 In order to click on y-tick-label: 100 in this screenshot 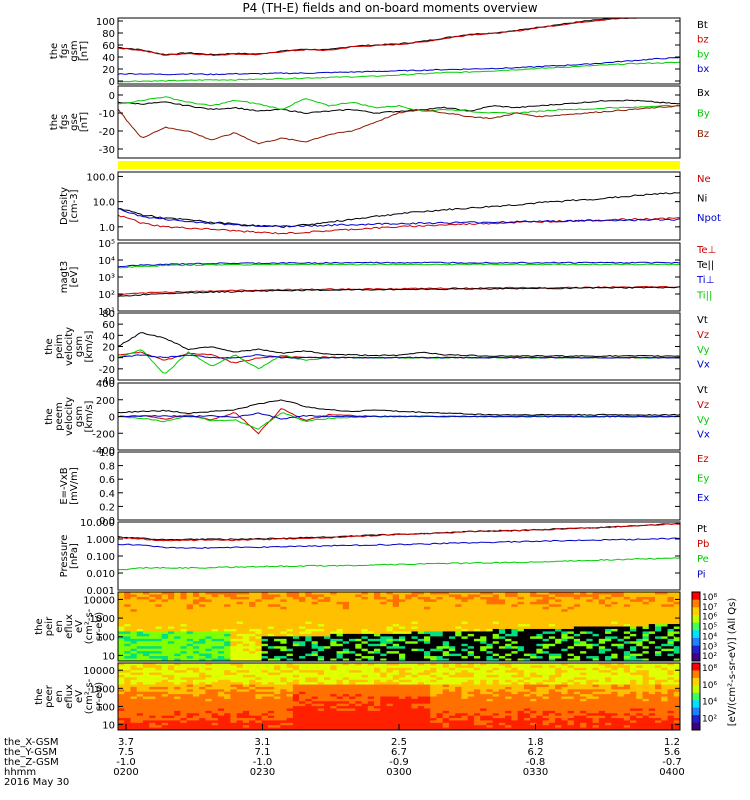, I will do `click(105, 22)`.